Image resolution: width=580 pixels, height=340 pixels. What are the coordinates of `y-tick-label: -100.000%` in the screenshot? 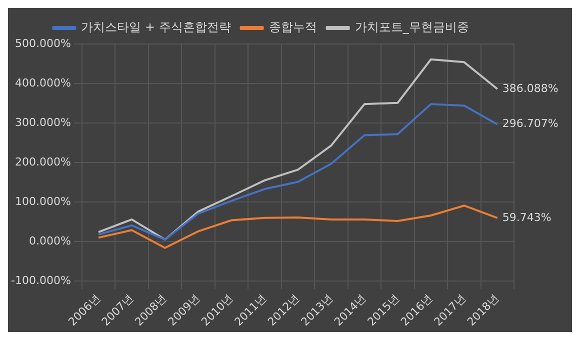 It's located at (40, 280).